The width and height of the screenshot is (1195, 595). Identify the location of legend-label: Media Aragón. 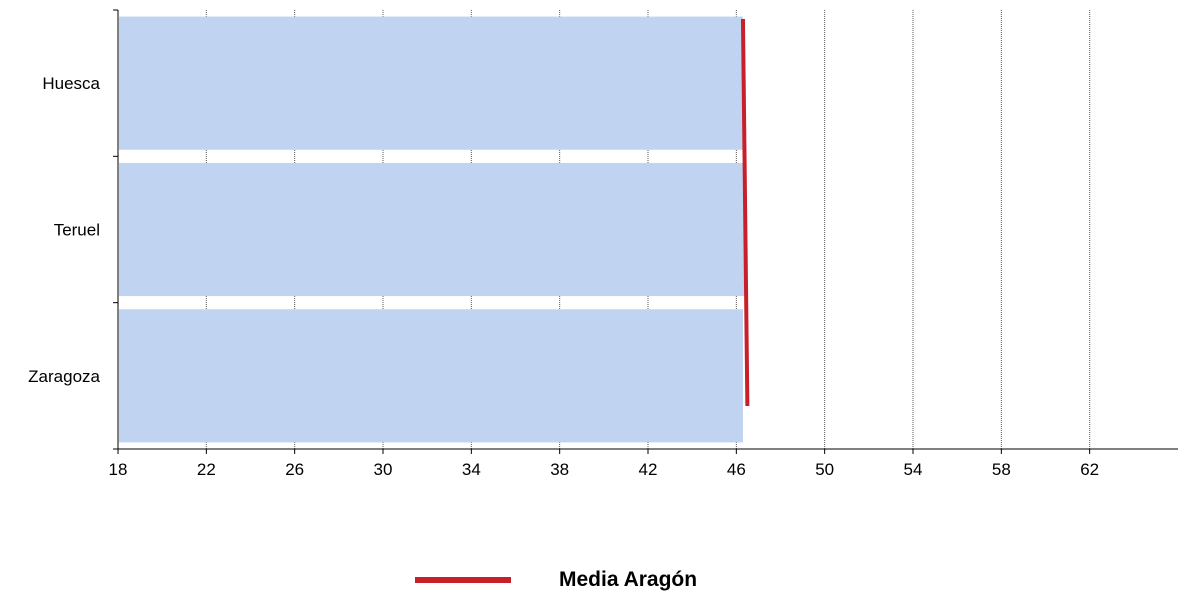
(628, 579).